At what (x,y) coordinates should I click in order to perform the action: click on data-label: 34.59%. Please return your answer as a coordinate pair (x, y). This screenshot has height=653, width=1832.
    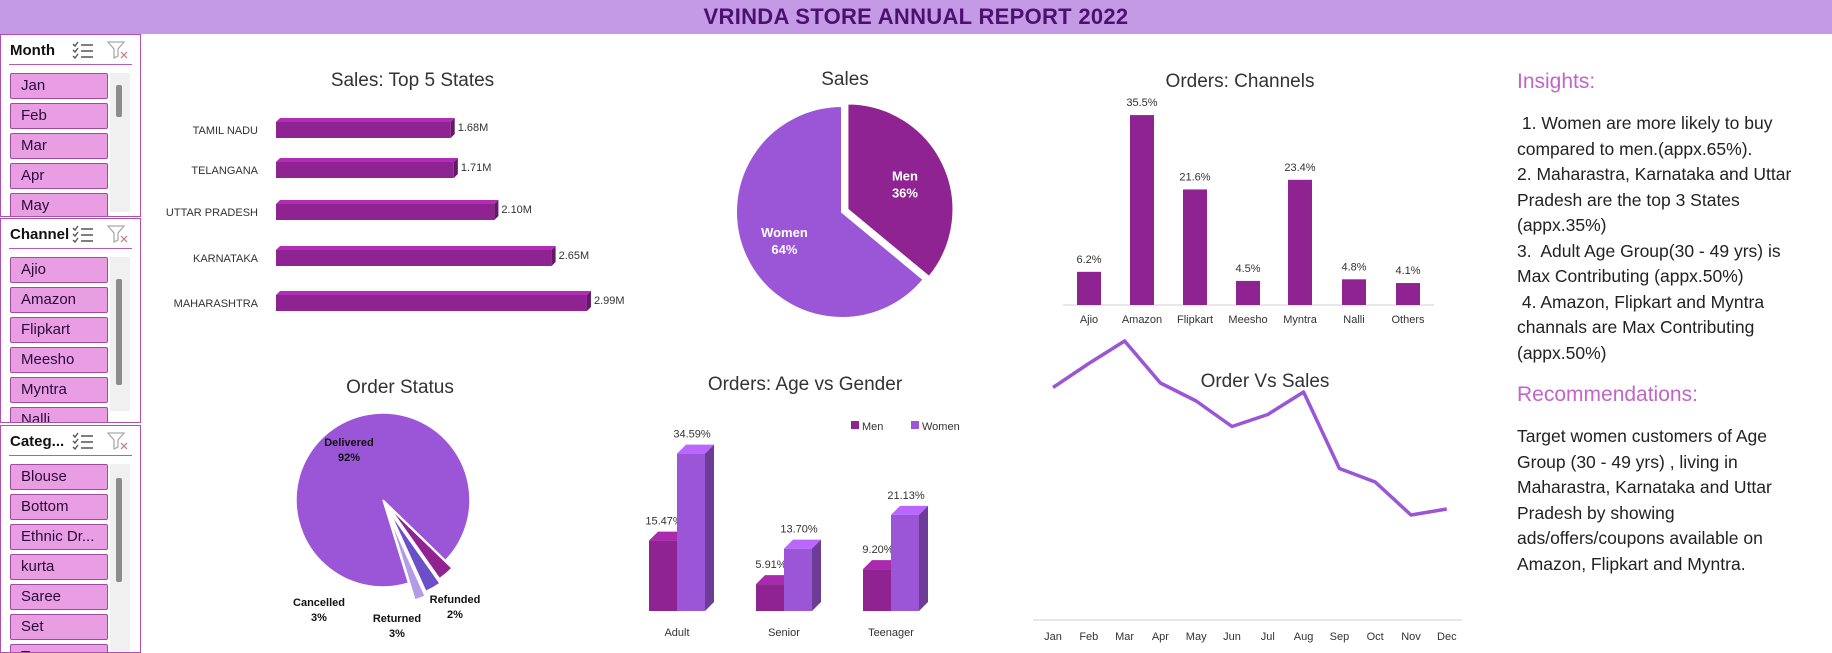
    Looking at the image, I should click on (692, 435).